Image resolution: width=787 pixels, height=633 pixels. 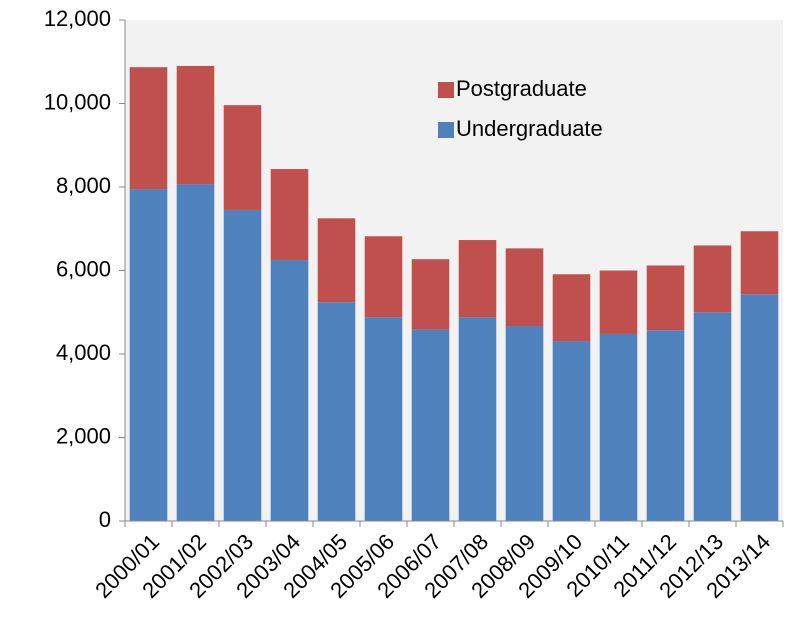 I want to click on legend-label: Undergraduate, so click(x=529, y=128).